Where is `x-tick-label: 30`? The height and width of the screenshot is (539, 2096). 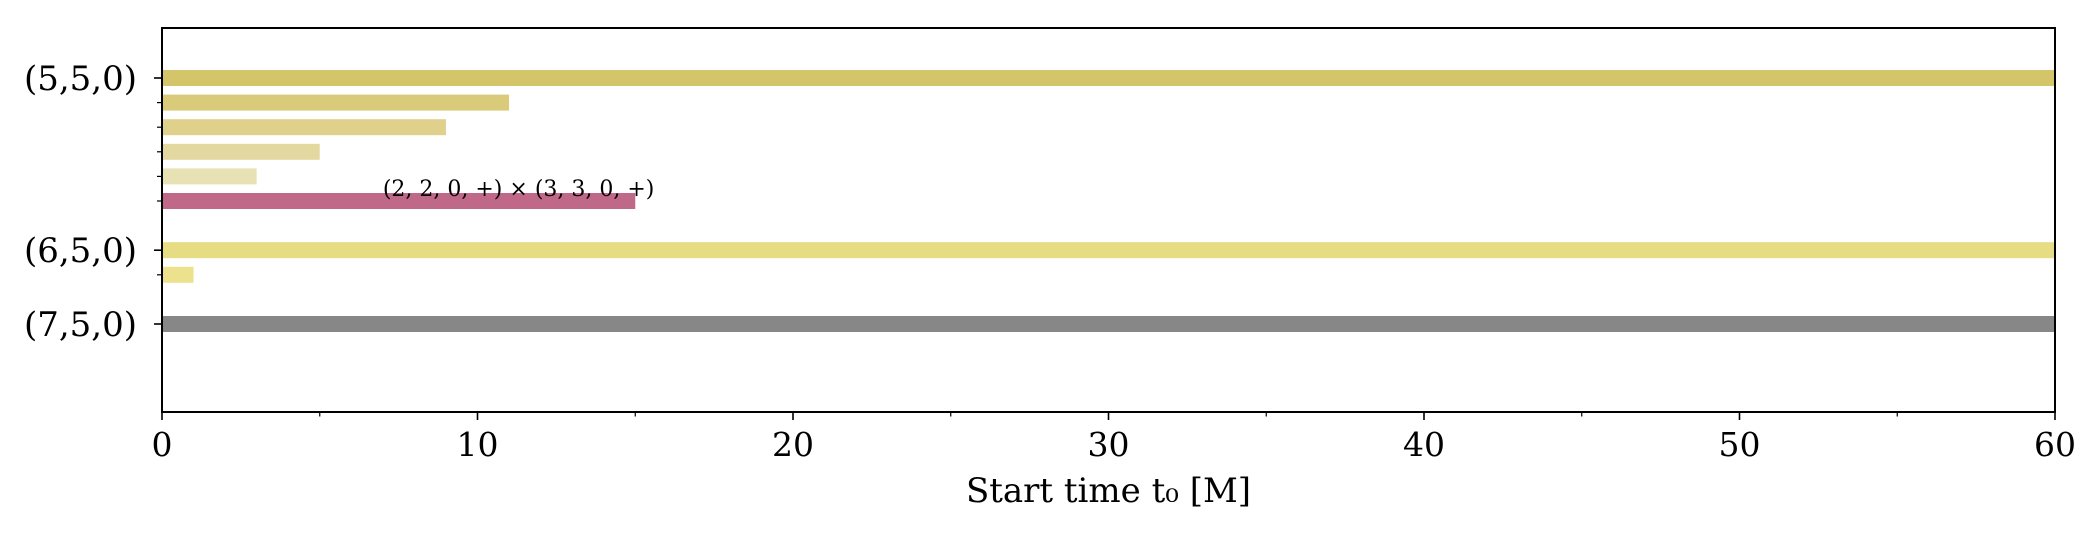
x-tick-label: 30 is located at coordinates (1109, 444).